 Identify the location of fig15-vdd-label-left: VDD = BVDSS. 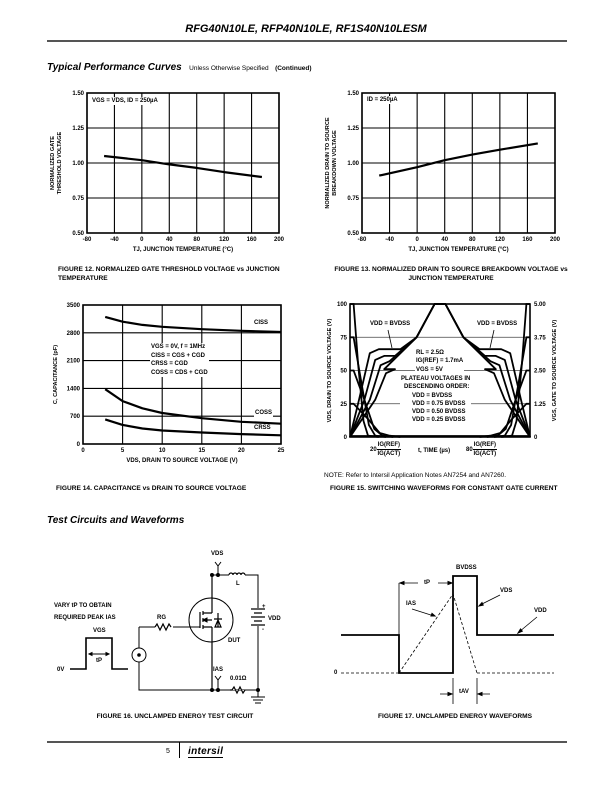
(390, 324).